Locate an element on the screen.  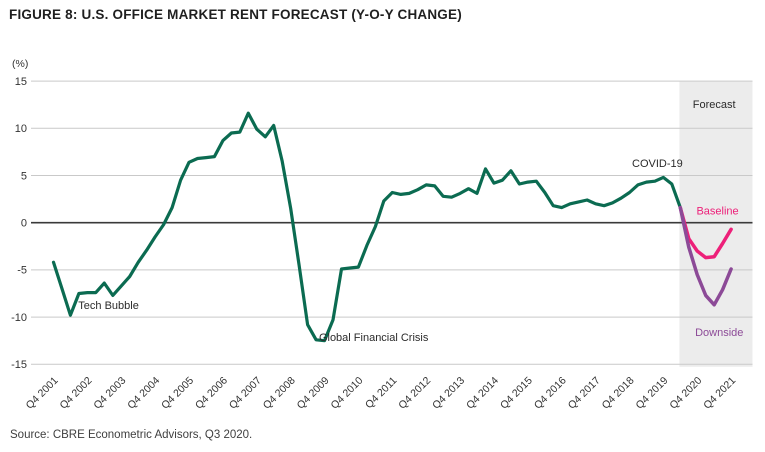
y-tick-label: 0 is located at coordinates (24, 224).